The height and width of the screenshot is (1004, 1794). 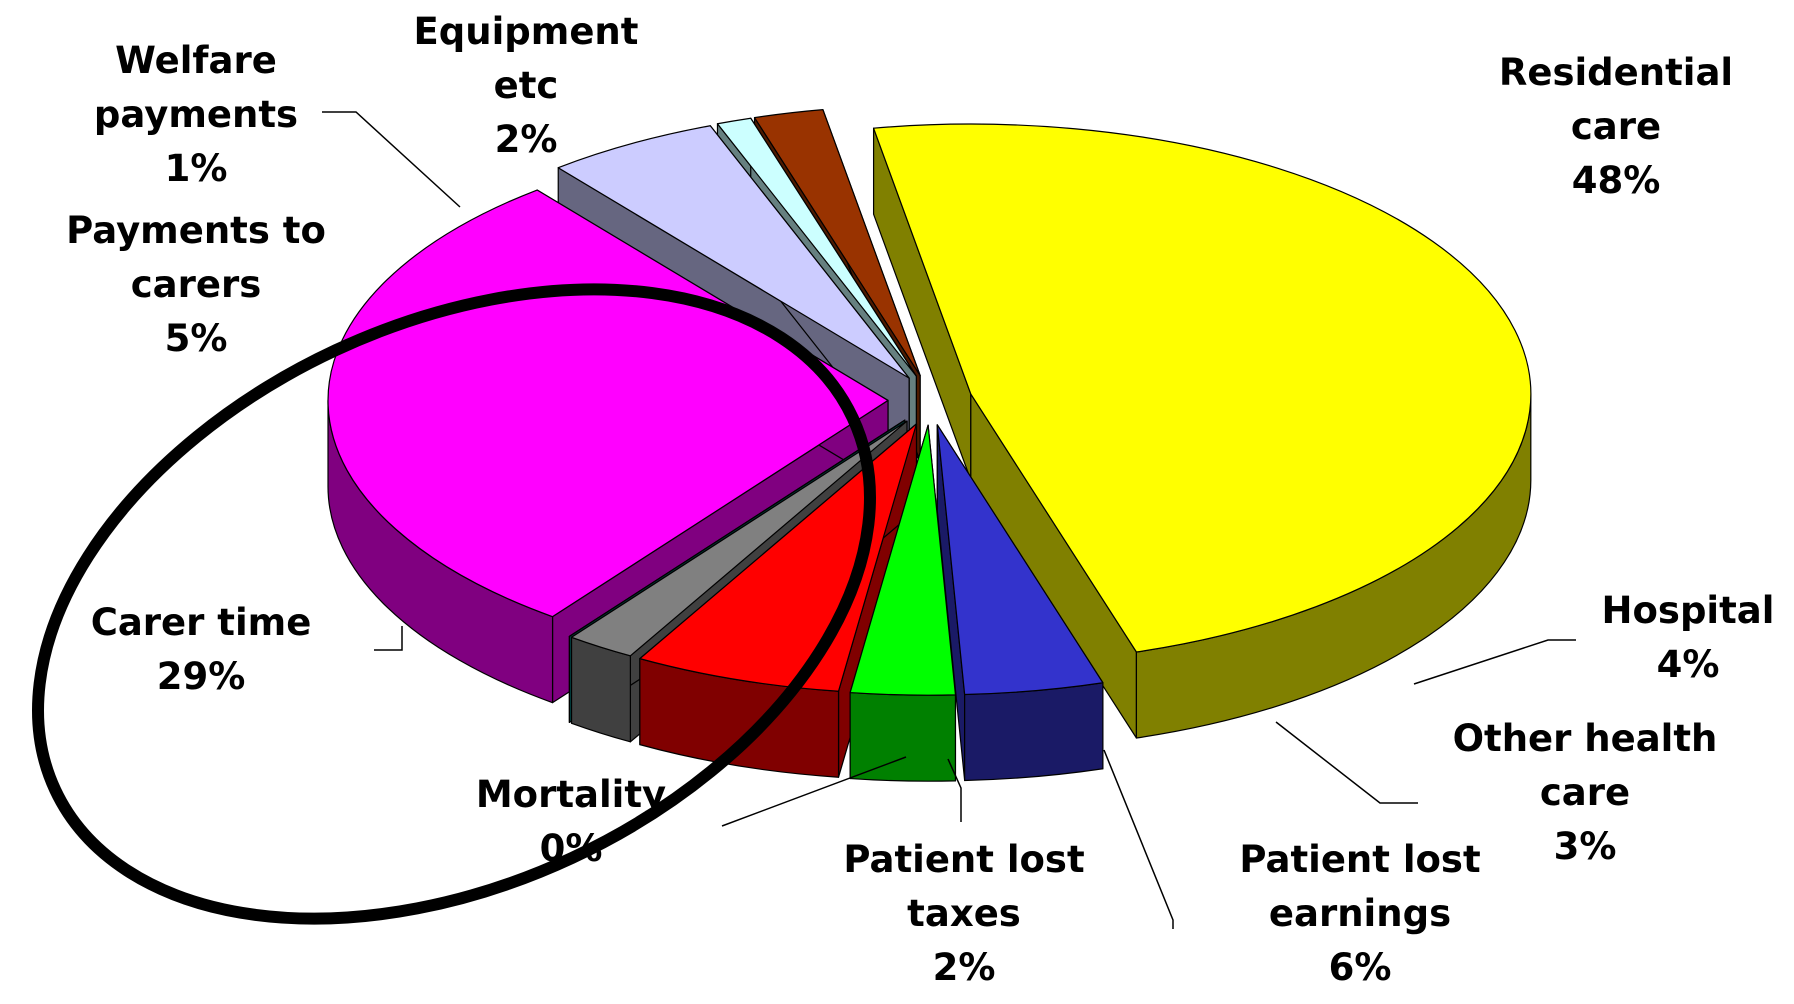 I want to click on category-label: Patient lost taxes, so click(x=964, y=886).